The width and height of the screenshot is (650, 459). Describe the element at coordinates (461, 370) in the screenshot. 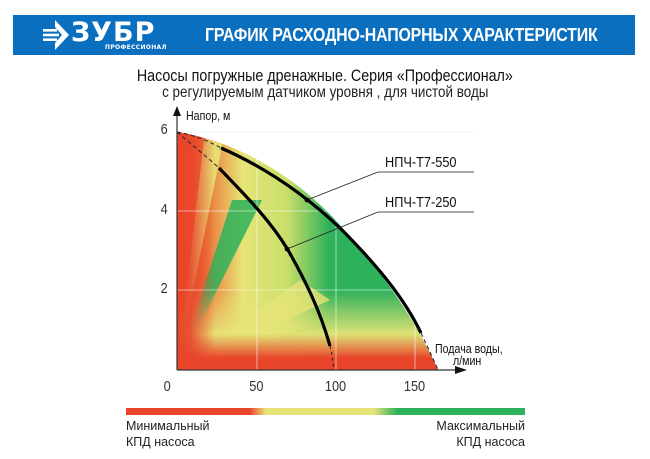

I see `x-axis-arrow-icon` at that location.